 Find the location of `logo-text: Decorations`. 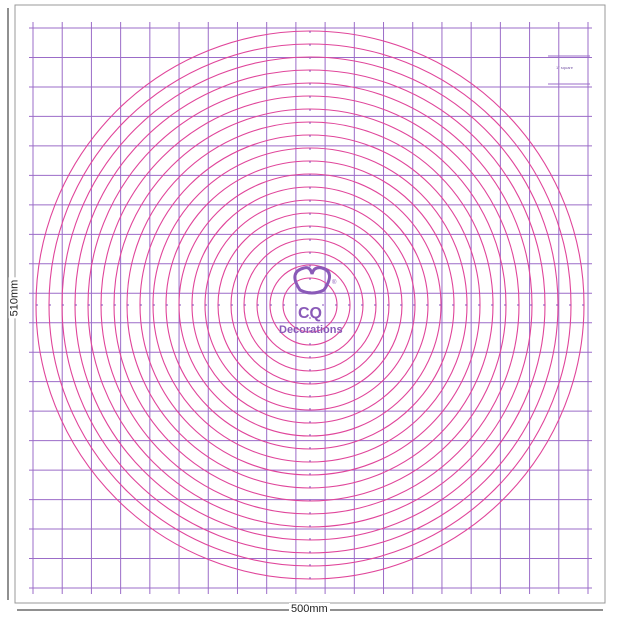

logo-text: Decorations is located at coordinates (311, 330).